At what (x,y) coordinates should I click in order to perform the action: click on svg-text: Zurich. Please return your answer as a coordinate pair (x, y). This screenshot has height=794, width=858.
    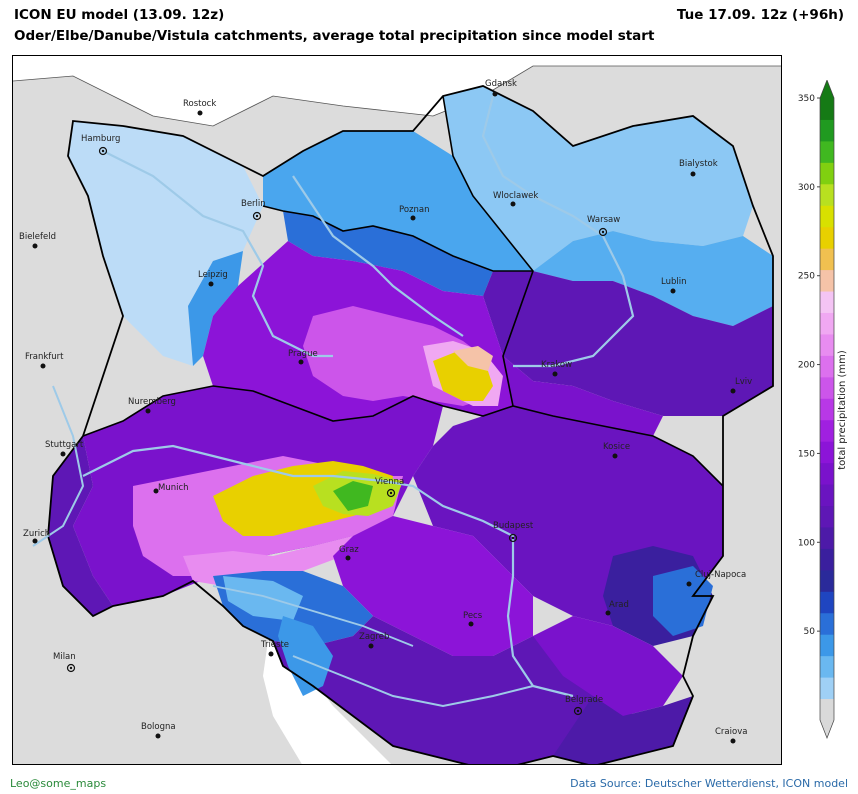
    Looking at the image, I should click on (36, 534).